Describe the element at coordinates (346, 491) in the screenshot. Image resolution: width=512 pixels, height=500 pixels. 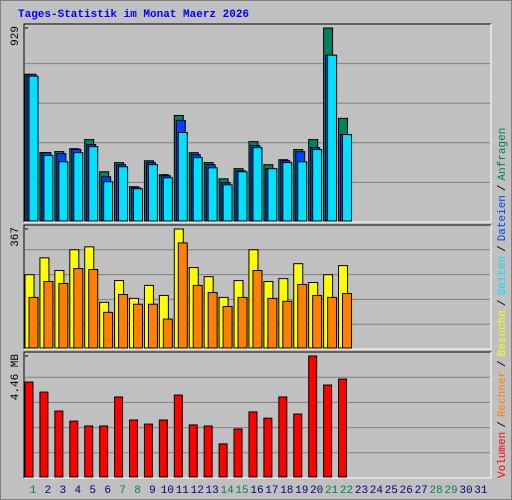
I see `x-tick-label: 22` at that location.